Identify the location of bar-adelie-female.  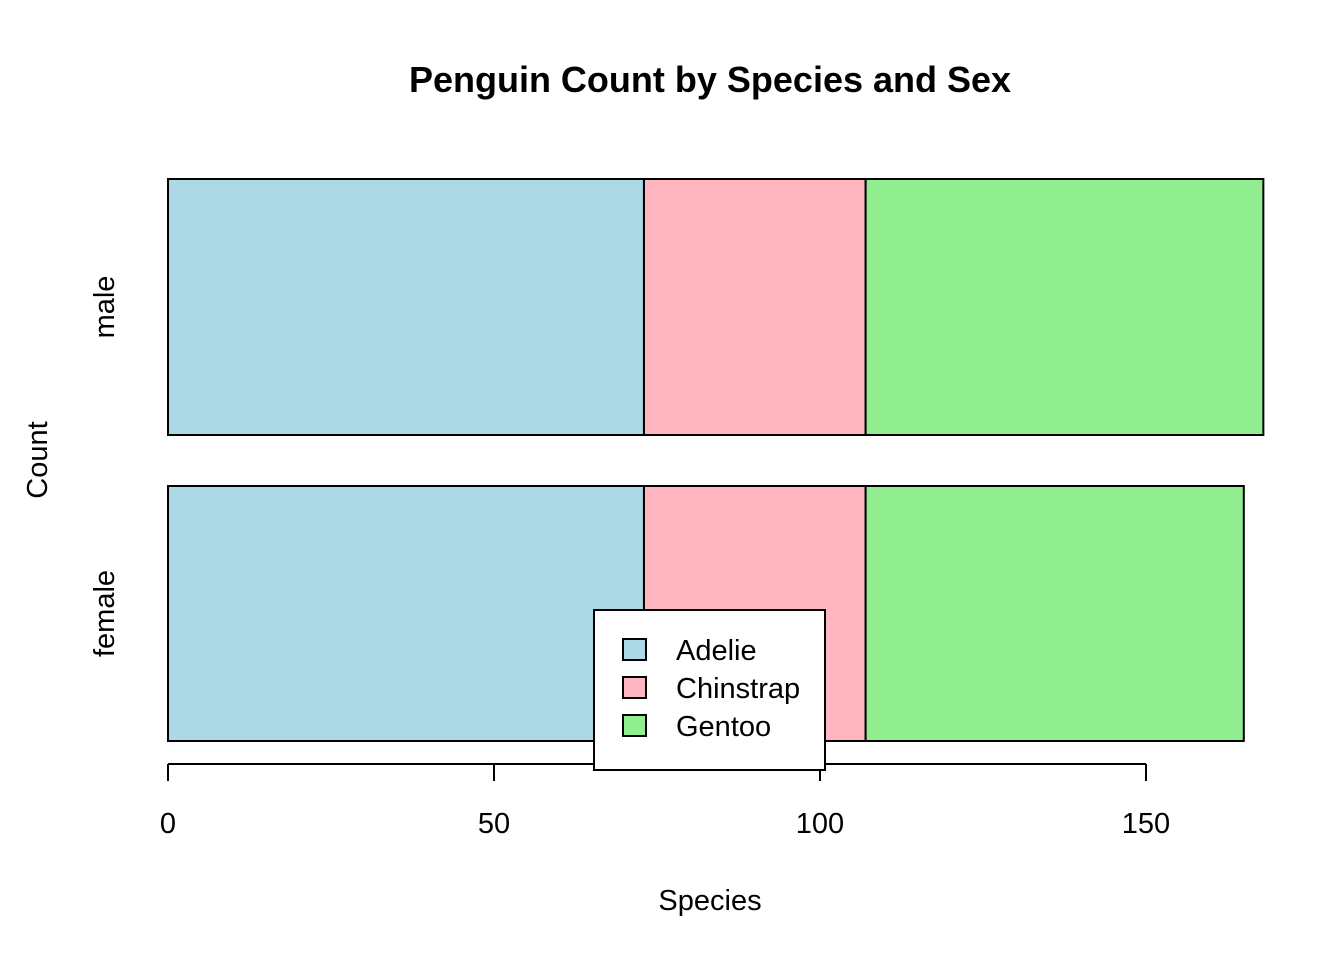
(406, 613).